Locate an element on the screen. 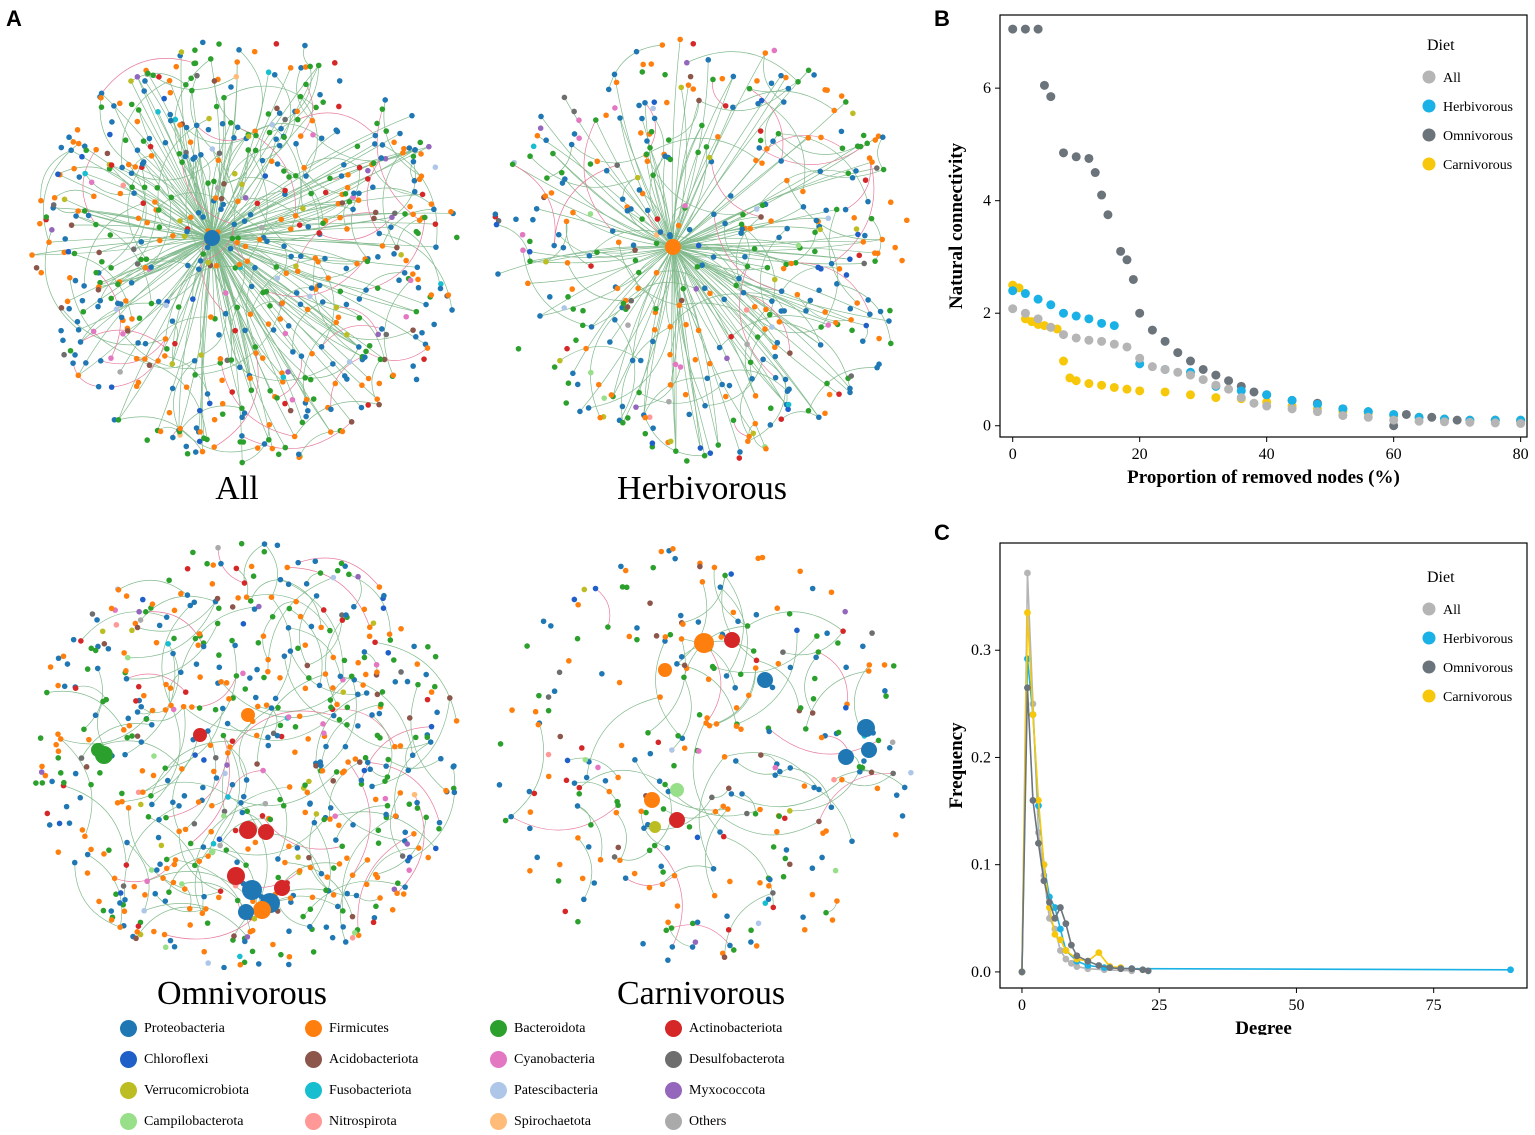 The image size is (1535, 1135). phyla-legend-label: Verrucomicrobiota is located at coordinates (196, 1090).